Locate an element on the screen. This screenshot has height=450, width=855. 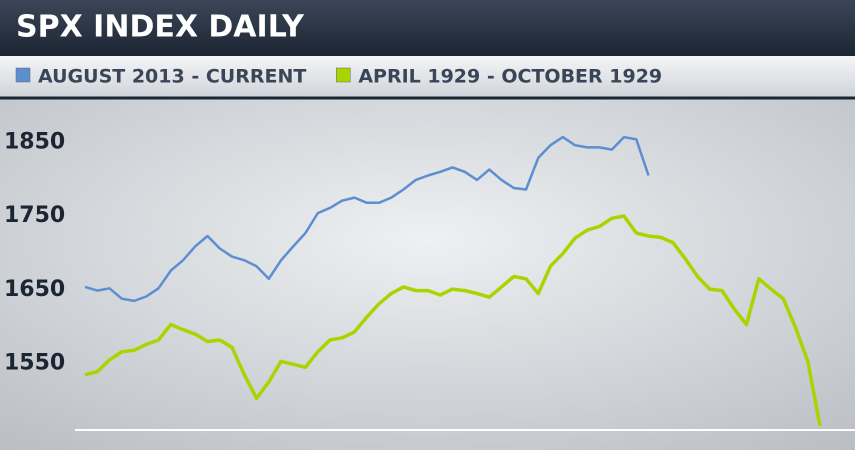
y-tick-label: 1650 is located at coordinates (34, 289).